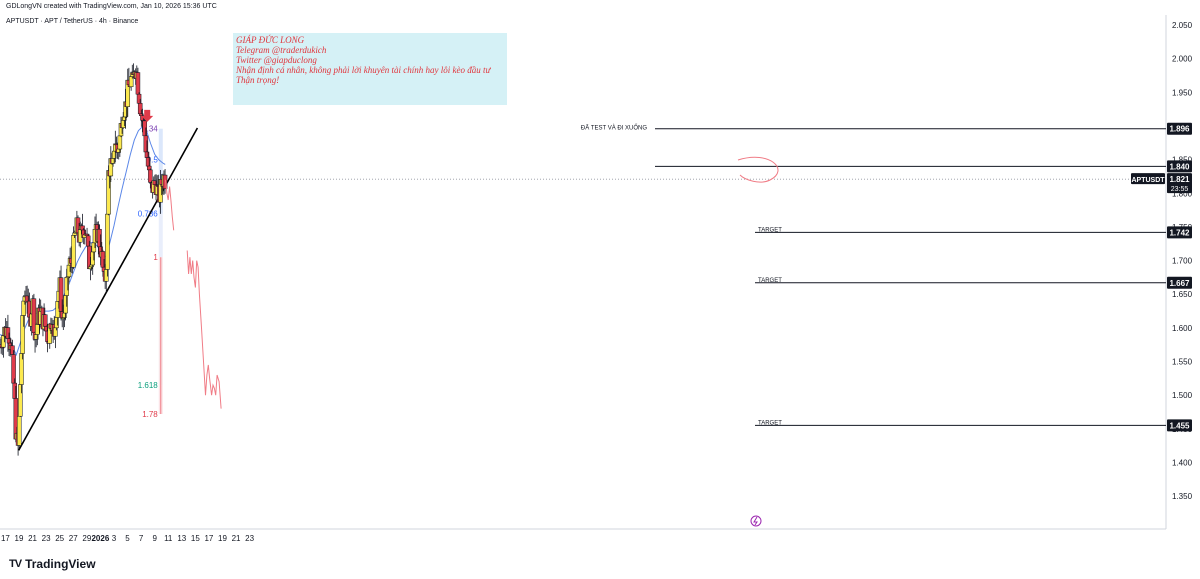 This screenshot has height=579, width=1200. What do you see at coordinates (83, 241) in the screenshot?
I see `moving-average-line` at bounding box center [83, 241].